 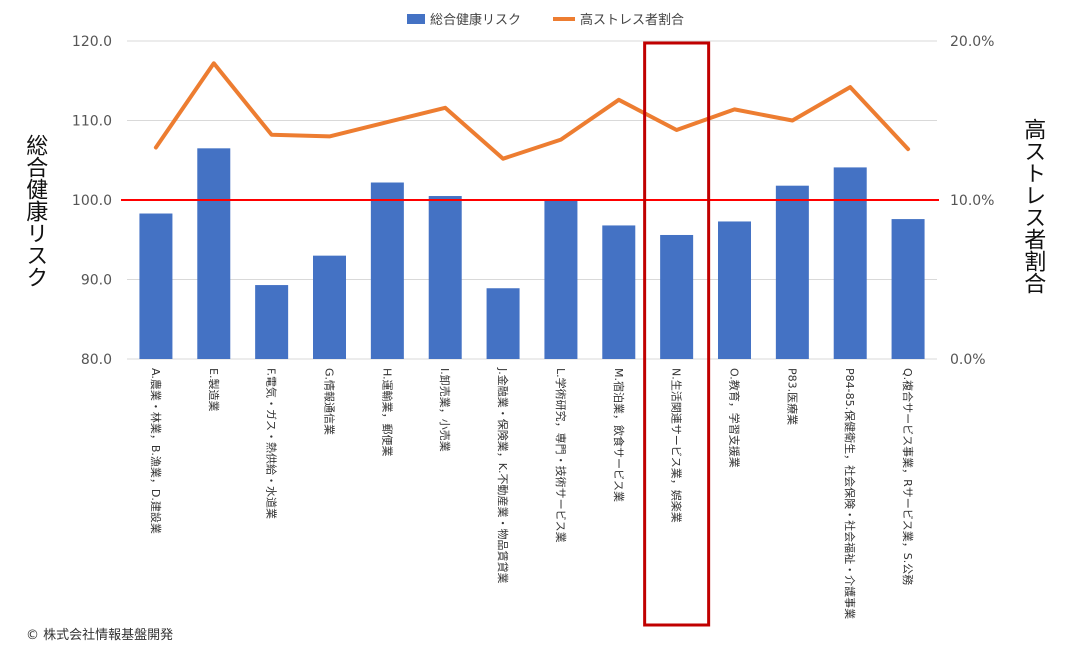 I want to click on category-label: M.宿泊業，飲食サービス業, so click(x=619, y=435).